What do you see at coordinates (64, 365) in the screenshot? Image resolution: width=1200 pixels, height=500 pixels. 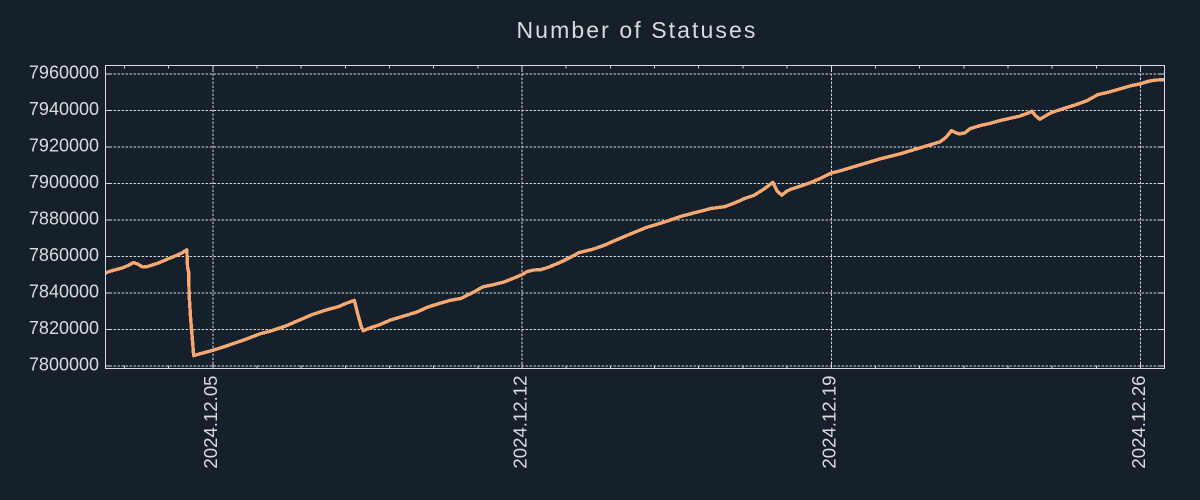 I see `svg-text: 7800000` at bounding box center [64, 365].